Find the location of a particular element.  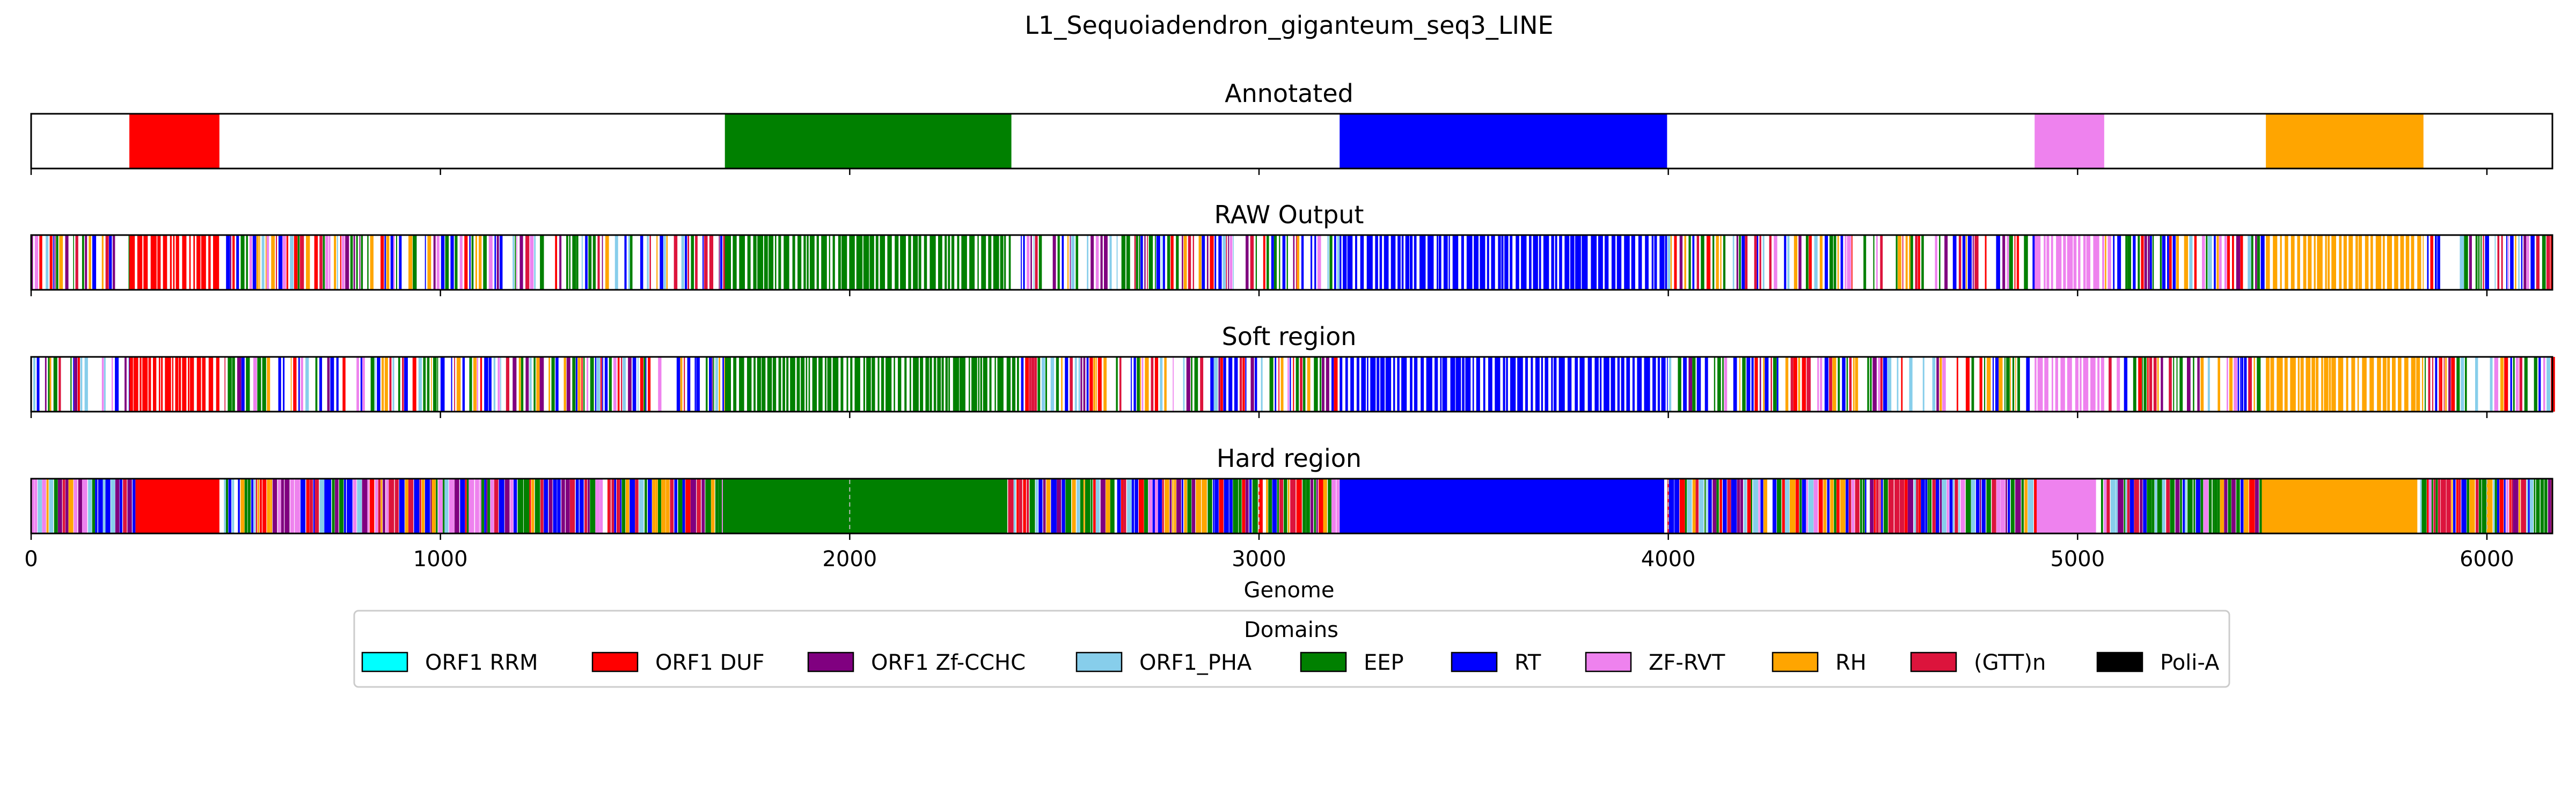

x-tick-label: 4000 is located at coordinates (1668, 559).